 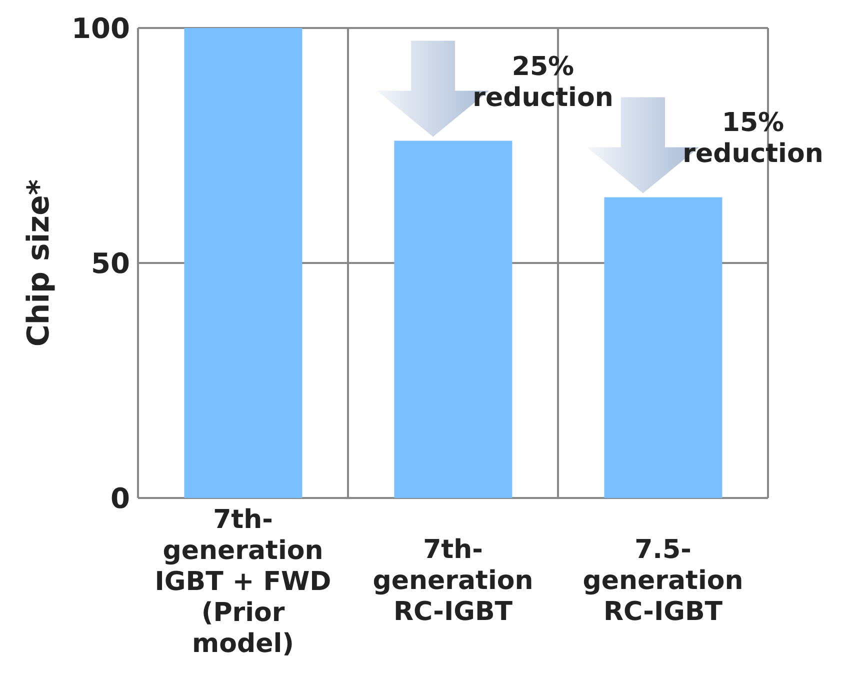 What do you see at coordinates (39, 263) in the screenshot?
I see `y-axis-title: Chip size*` at bounding box center [39, 263].